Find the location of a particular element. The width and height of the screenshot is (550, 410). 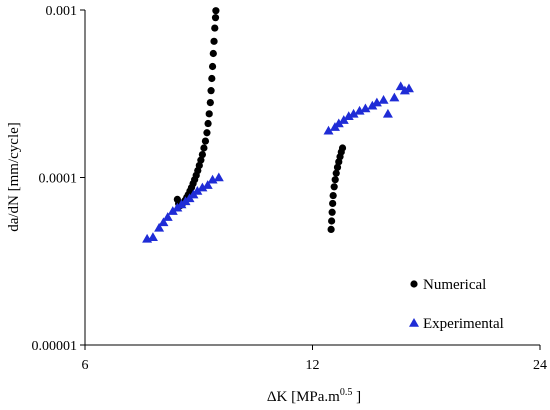

y-tick-label: 0.0001 is located at coordinates (58, 179).